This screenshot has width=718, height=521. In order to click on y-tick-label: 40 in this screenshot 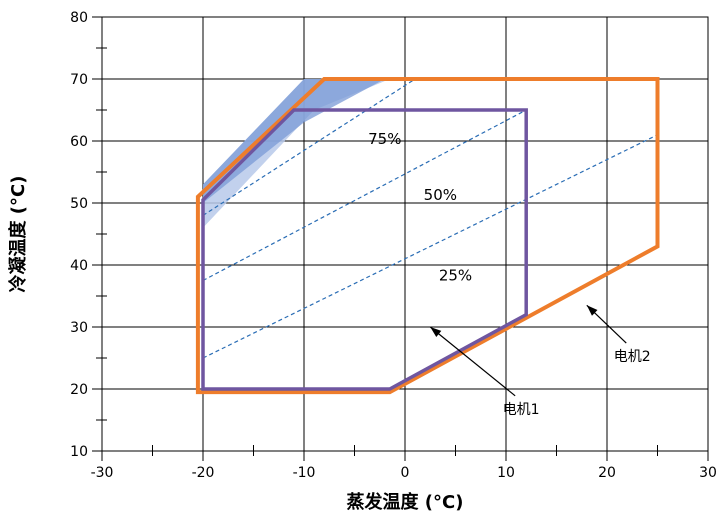, I will do `click(79, 266)`.